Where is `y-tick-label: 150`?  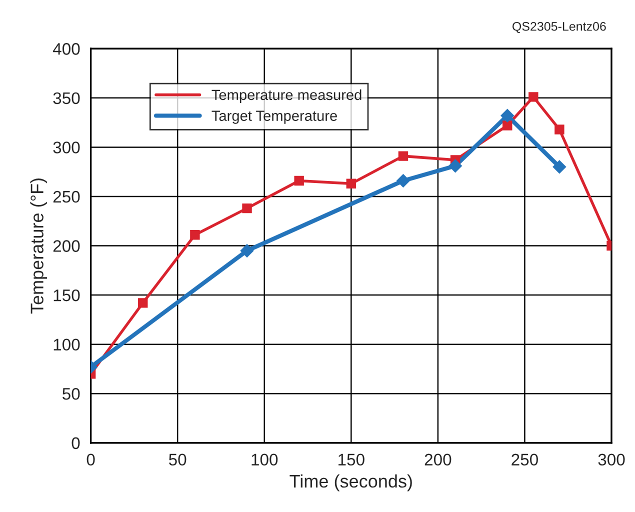 y-tick-label: 150 is located at coordinates (67, 295).